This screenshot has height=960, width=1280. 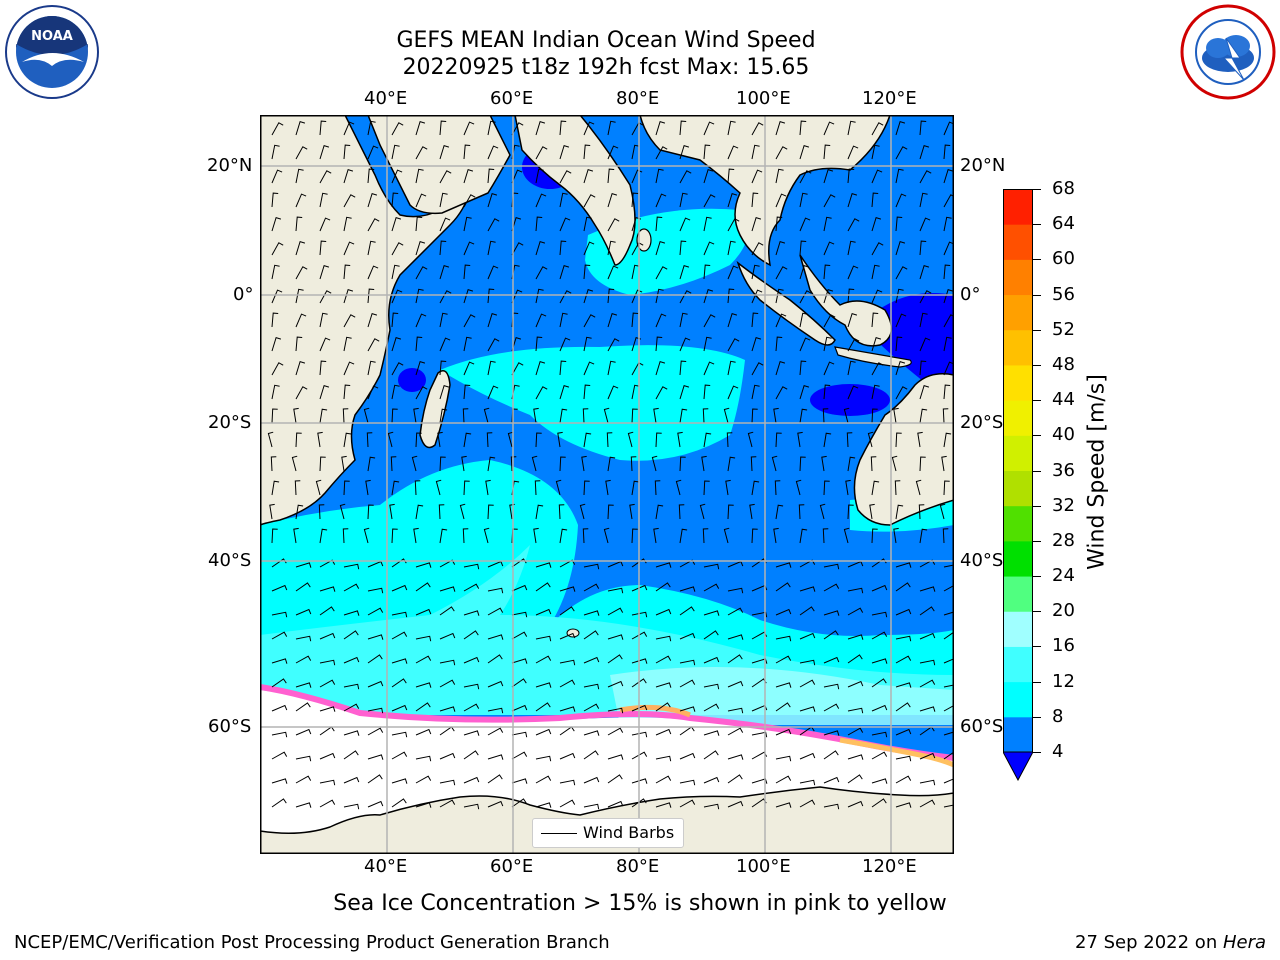 I want to click on colorbar-tick-label: 48, so click(x=1063, y=364).